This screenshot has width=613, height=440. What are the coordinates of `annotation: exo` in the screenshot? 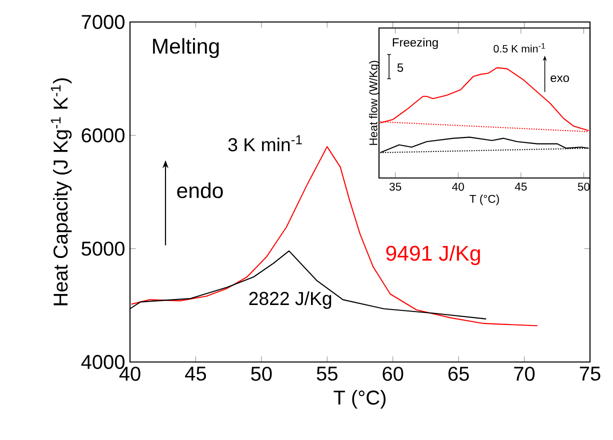 It's located at (559, 78).